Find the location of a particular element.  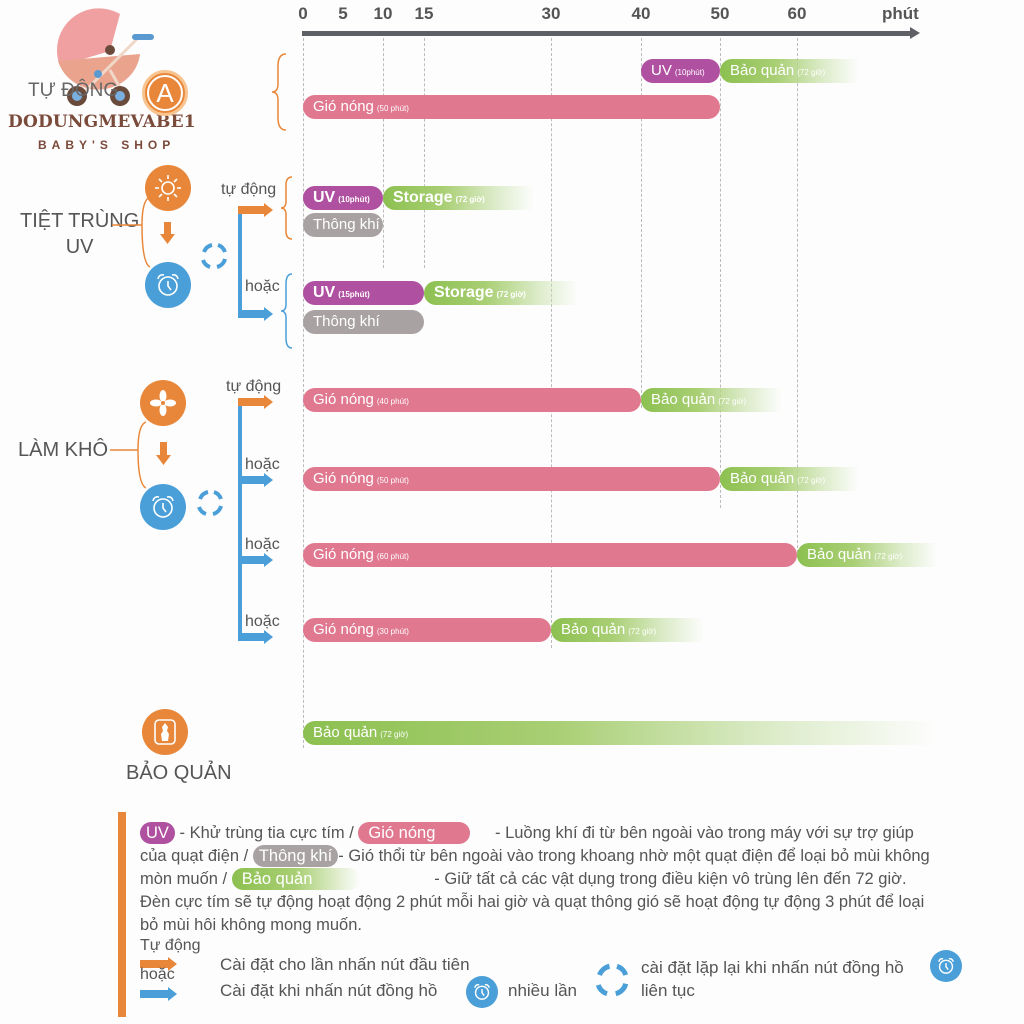

logo-tagline: BABY'S SHOP is located at coordinates (107, 145).